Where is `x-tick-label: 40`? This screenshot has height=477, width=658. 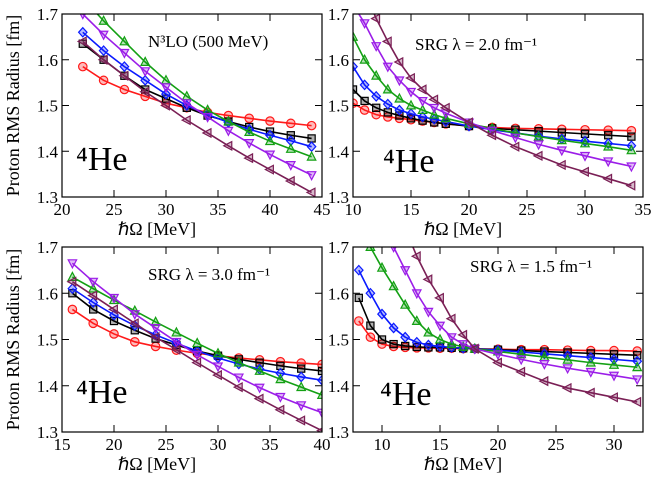
x-tick-label: 40 is located at coordinates (270, 209).